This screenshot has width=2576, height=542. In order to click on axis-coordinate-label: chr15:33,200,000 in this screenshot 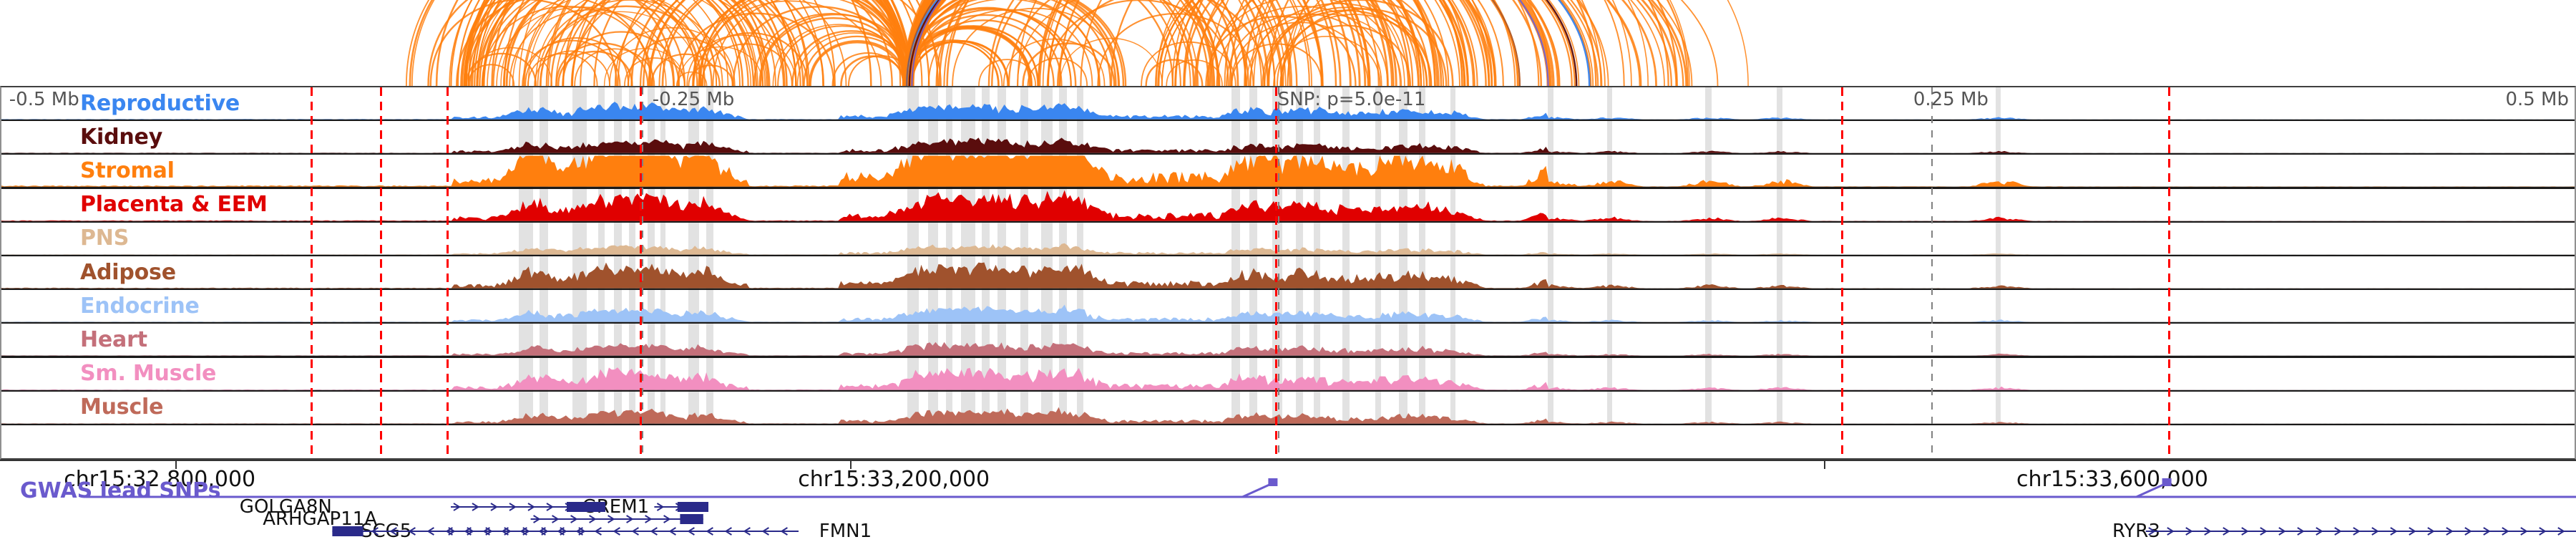, I will do `click(894, 479)`.